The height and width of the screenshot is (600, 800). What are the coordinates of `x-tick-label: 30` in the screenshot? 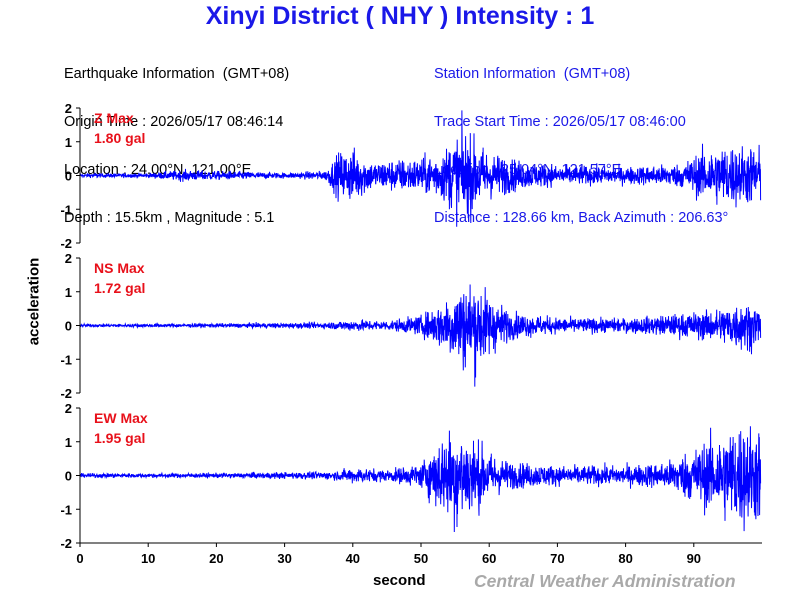 It's located at (284, 558).